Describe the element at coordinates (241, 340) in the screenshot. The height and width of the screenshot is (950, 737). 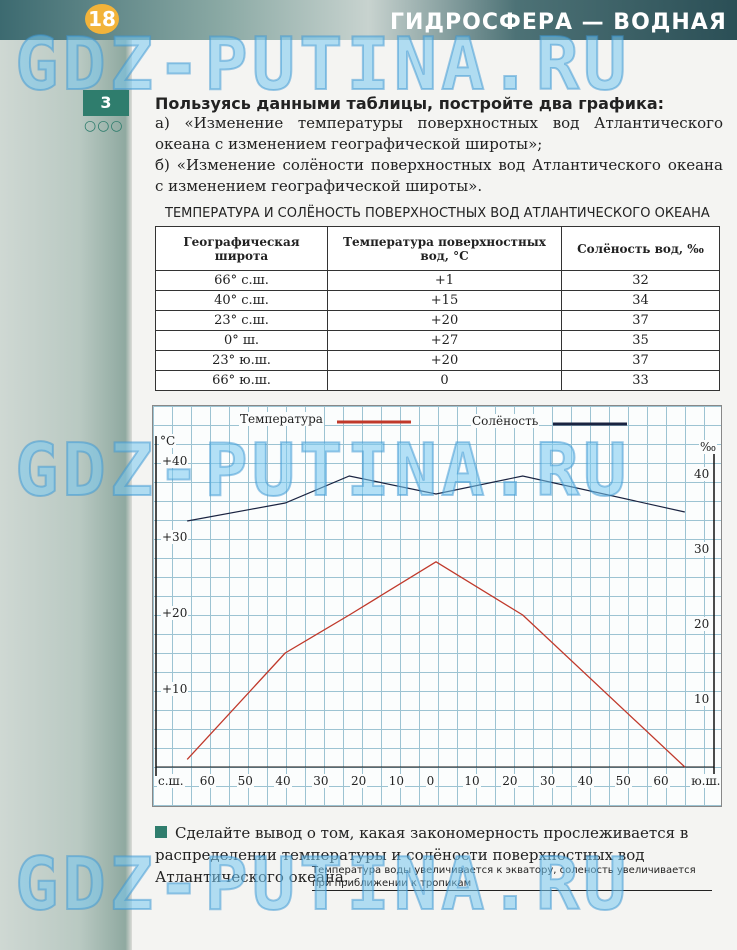
I see `table-cell: 0° ш.` at that location.